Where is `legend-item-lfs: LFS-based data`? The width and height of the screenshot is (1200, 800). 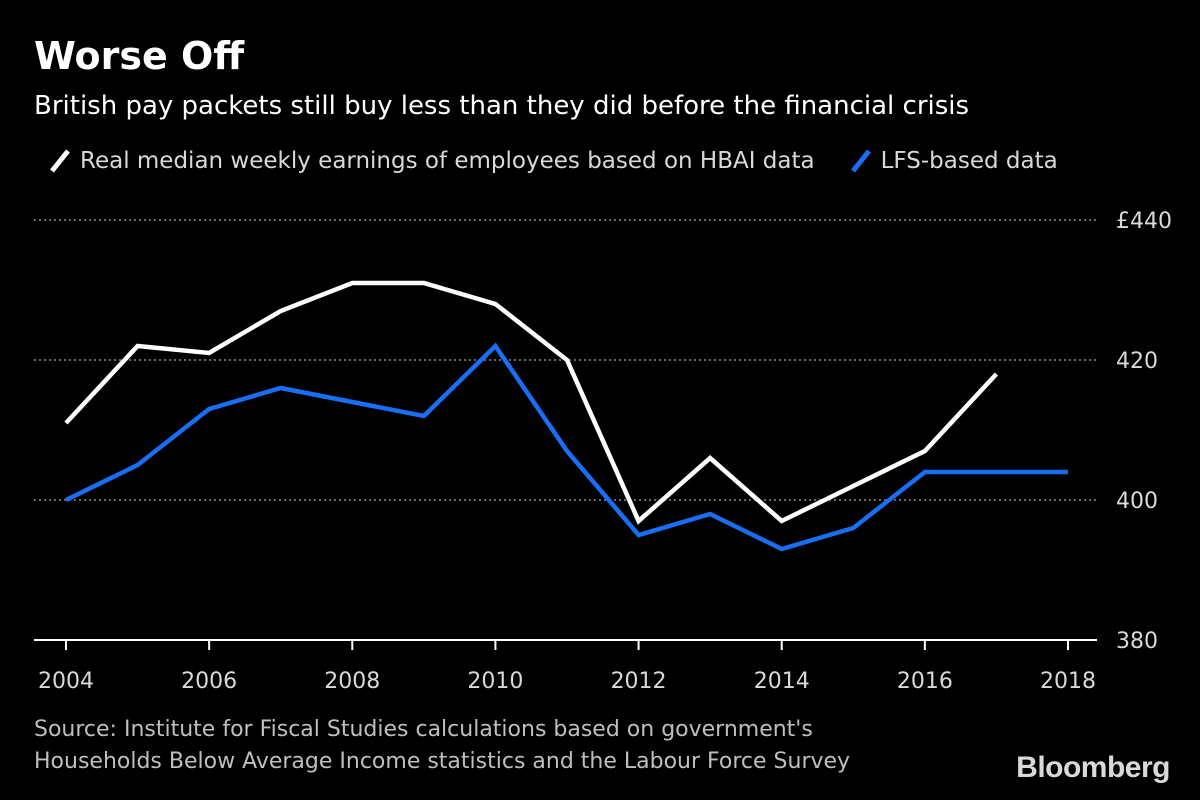 legend-item-lfs: LFS-based data is located at coordinates (954, 161).